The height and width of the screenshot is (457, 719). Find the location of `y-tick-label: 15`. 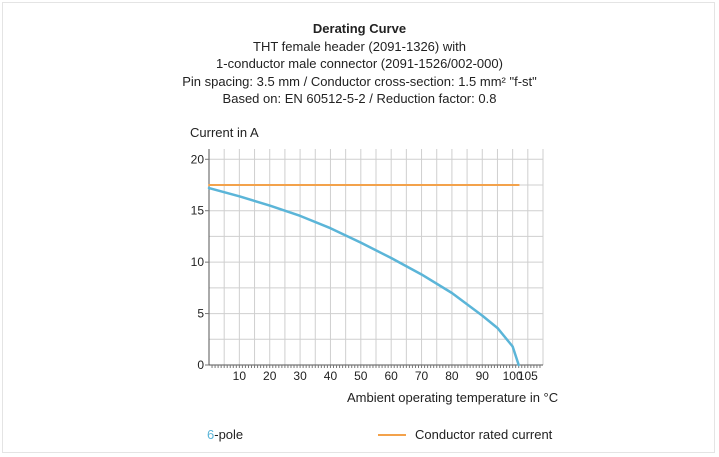

y-tick-label: 15 is located at coordinates (198, 211).